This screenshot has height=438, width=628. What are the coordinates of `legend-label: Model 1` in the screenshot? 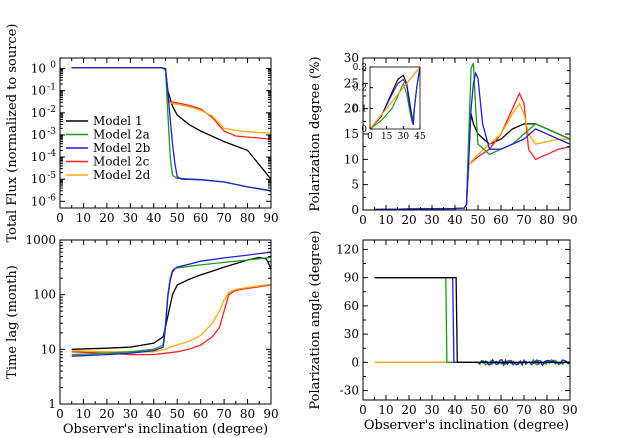 It's located at (118, 121).